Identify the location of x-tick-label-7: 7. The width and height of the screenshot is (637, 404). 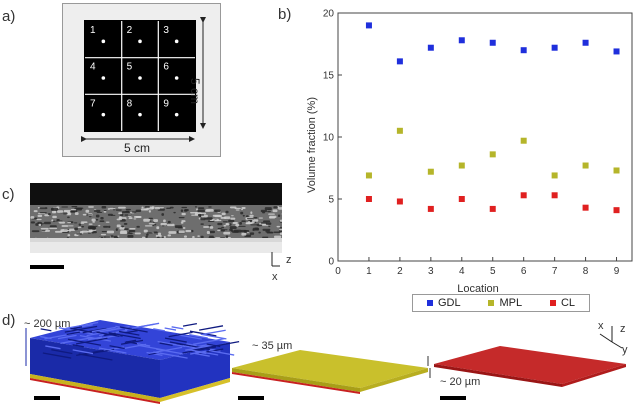
(555, 271).